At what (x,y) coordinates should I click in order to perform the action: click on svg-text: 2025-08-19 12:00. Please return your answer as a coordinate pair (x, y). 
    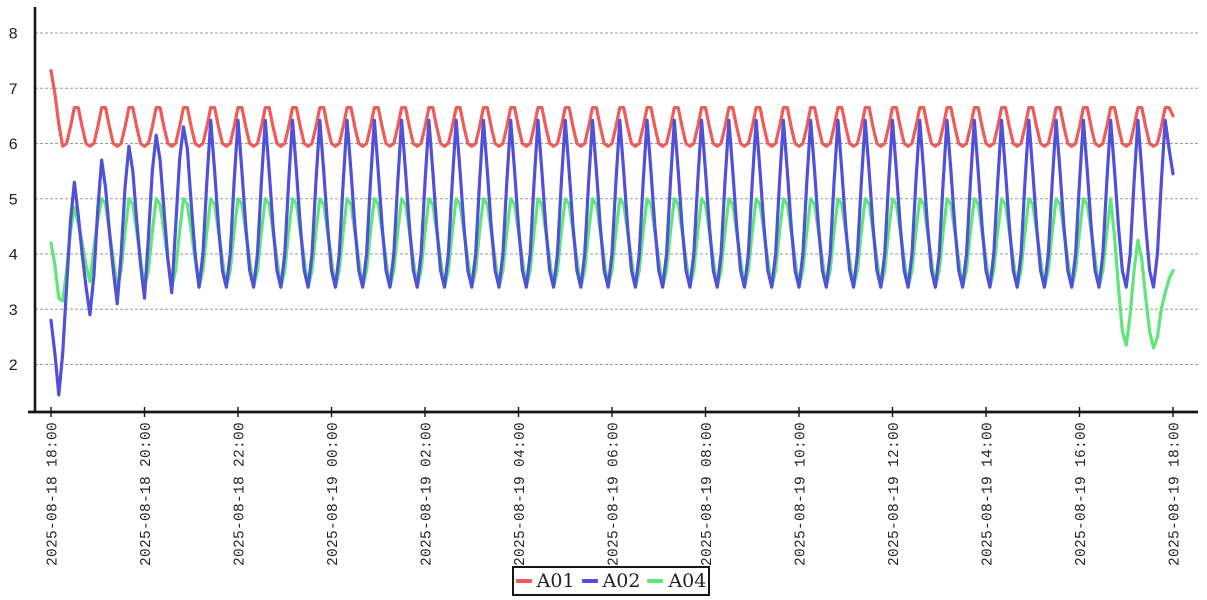
    Looking at the image, I should click on (895, 494).